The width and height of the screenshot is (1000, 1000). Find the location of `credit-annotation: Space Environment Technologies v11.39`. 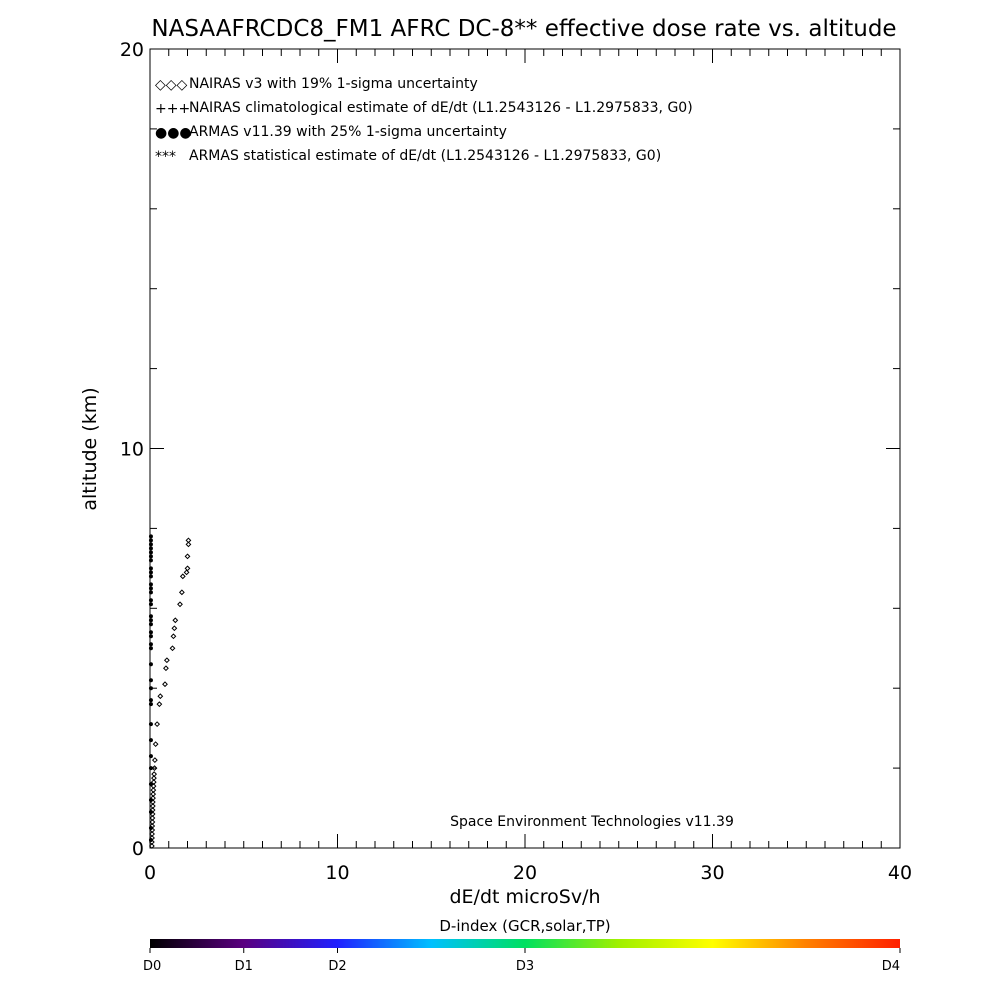

credit-annotation: Space Environment Technologies v11.39 is located at coordinates (592, 822).